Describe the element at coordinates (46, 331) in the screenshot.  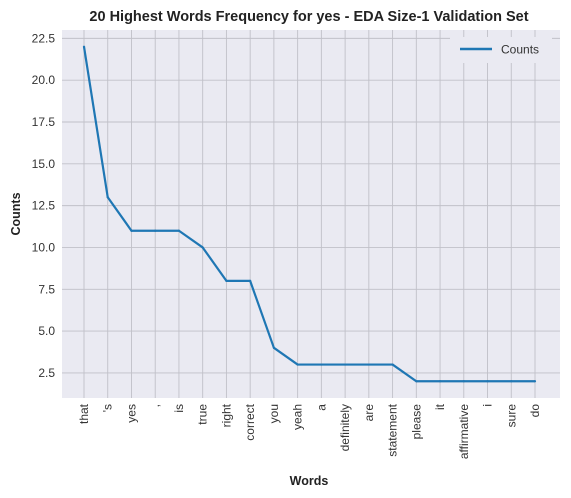
I see `y-tick-label: 5.0` at that location.